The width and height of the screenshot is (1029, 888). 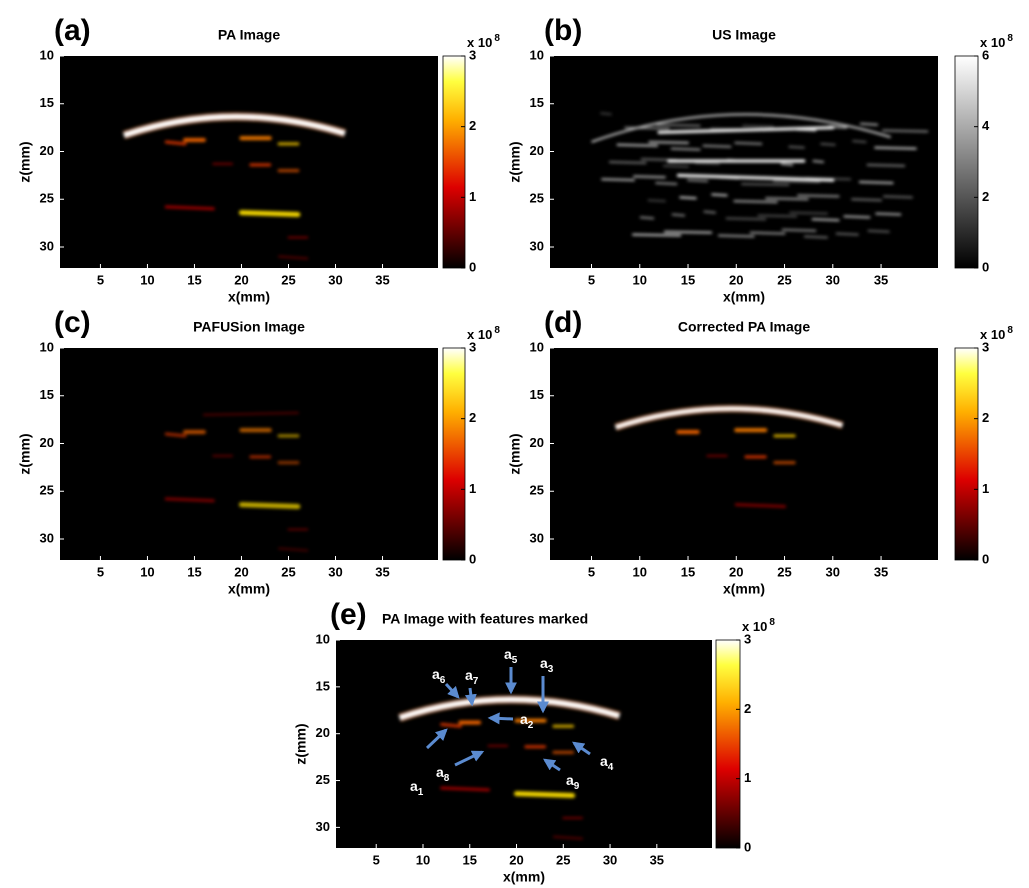 What do you see at coordinates (472, 346) in the screenshot?
I see `colorbar-tick-label: 3` at bounding box center [472, 346].